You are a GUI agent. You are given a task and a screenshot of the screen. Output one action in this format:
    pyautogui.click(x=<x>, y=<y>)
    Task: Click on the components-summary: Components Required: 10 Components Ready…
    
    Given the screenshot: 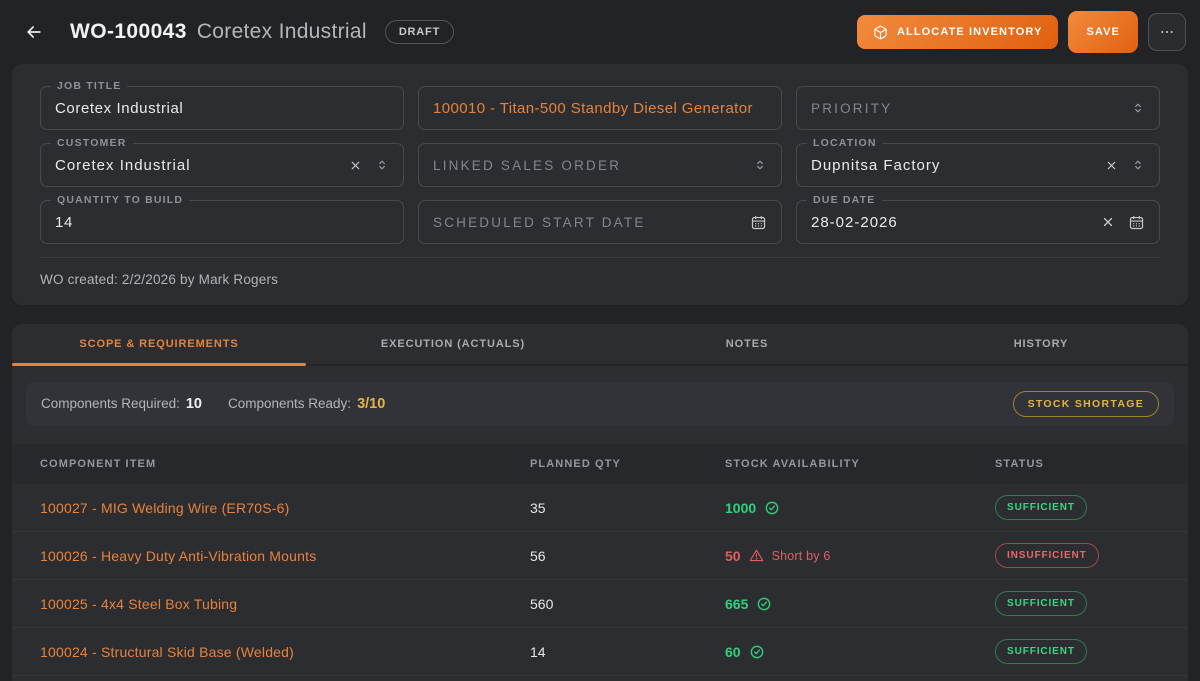 What is the action you would take?
    pyautogui.click(x=600, y=404)
    